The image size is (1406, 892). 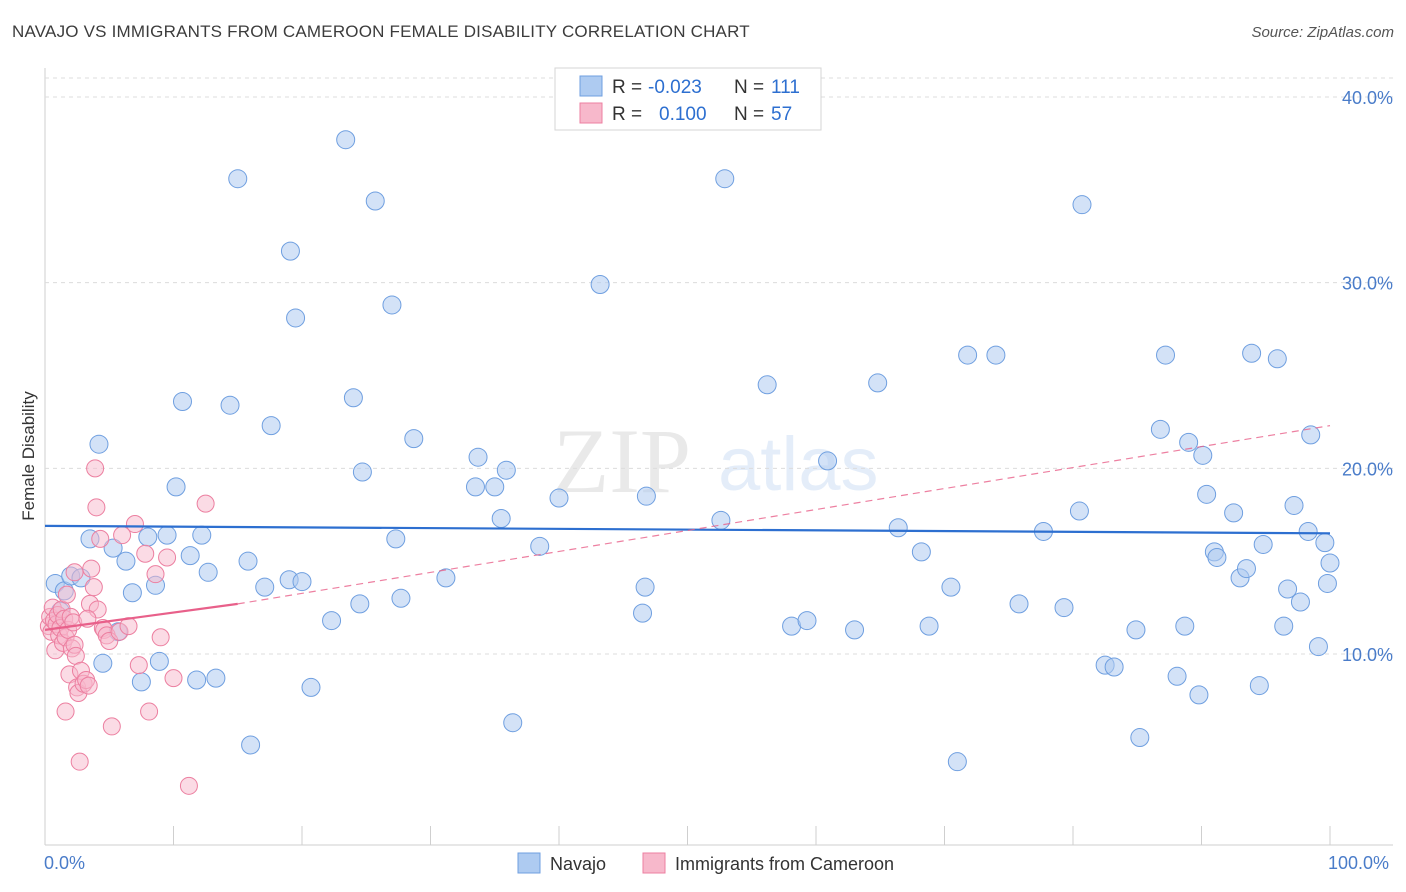 I want to click on bottom-legend-navajo-swatch, so click(x=529, y=863).